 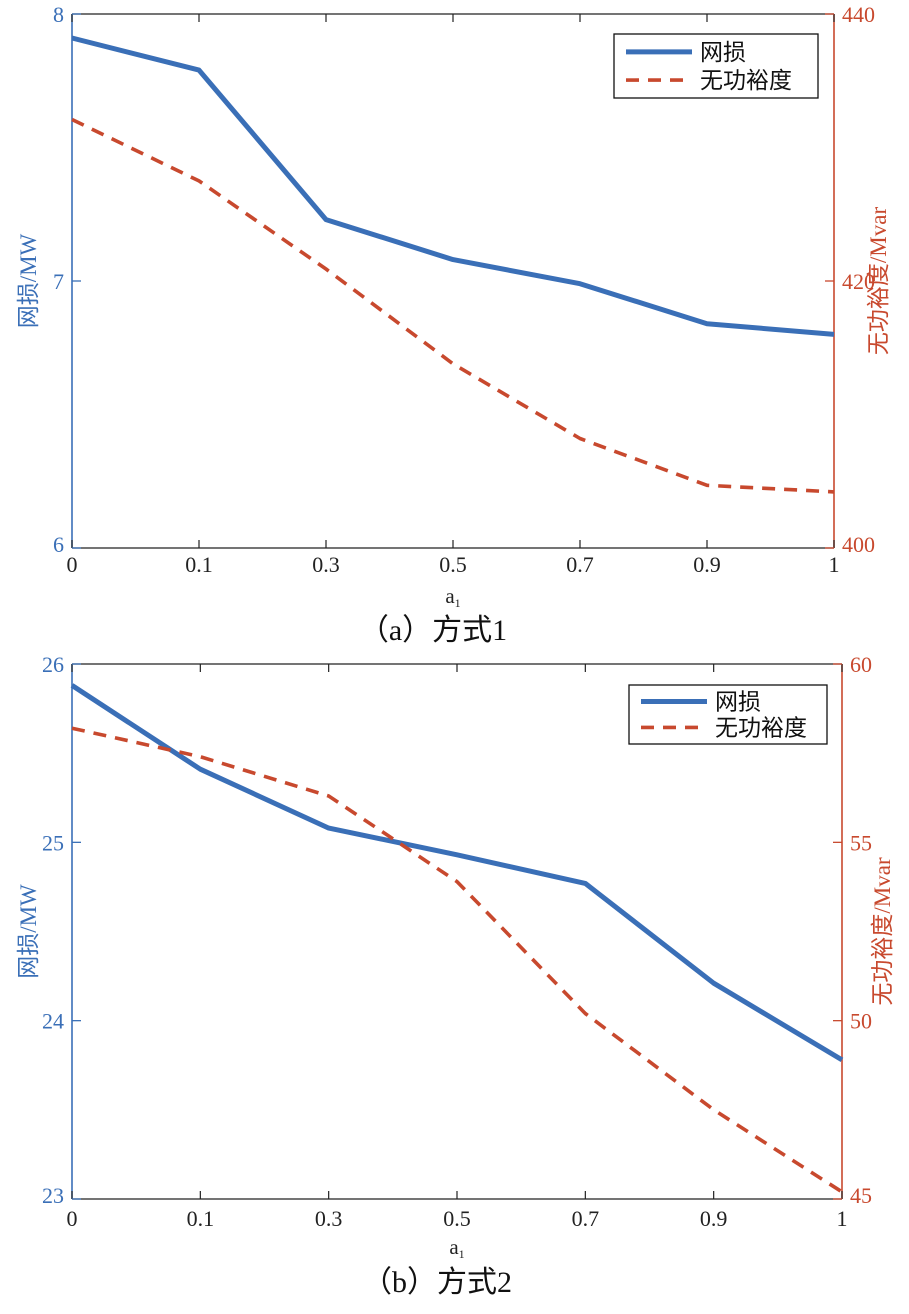 What do you see at coordinates (437, 1282) in the screenshot?
I see `chart-caption: （b）方式2` at bounding box center [437, 1282].